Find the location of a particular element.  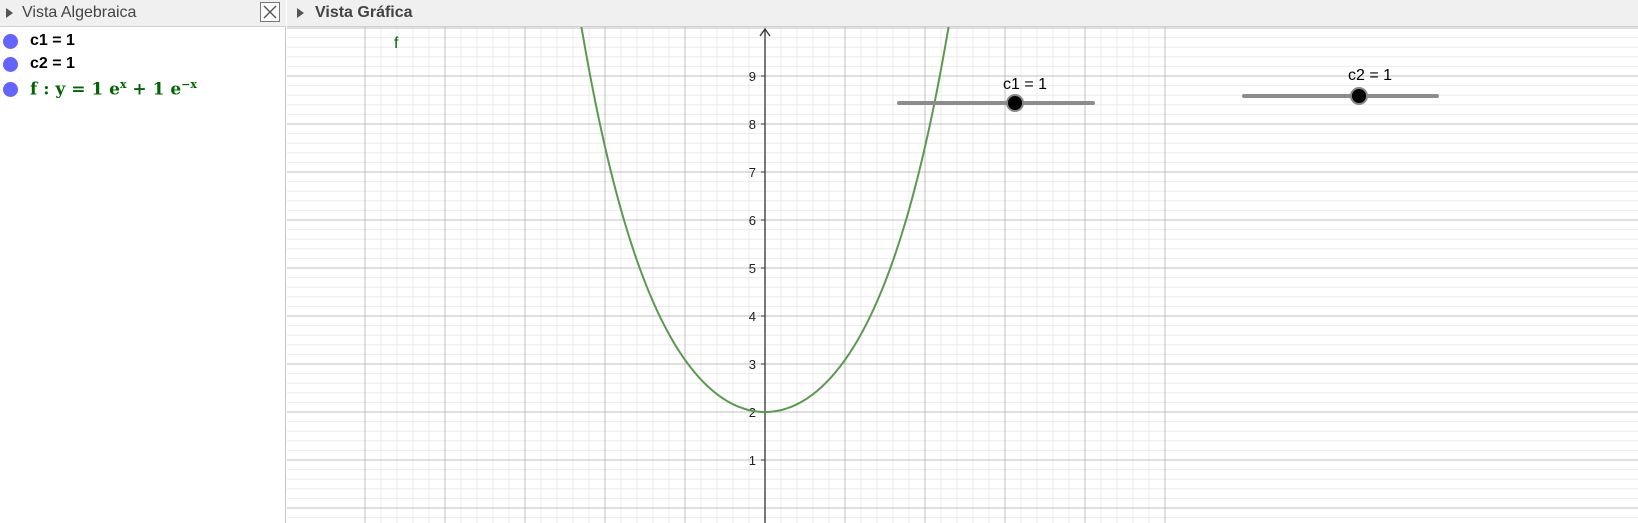

slider-c2: c2 = 1 is located at coordinates (1340, 86).